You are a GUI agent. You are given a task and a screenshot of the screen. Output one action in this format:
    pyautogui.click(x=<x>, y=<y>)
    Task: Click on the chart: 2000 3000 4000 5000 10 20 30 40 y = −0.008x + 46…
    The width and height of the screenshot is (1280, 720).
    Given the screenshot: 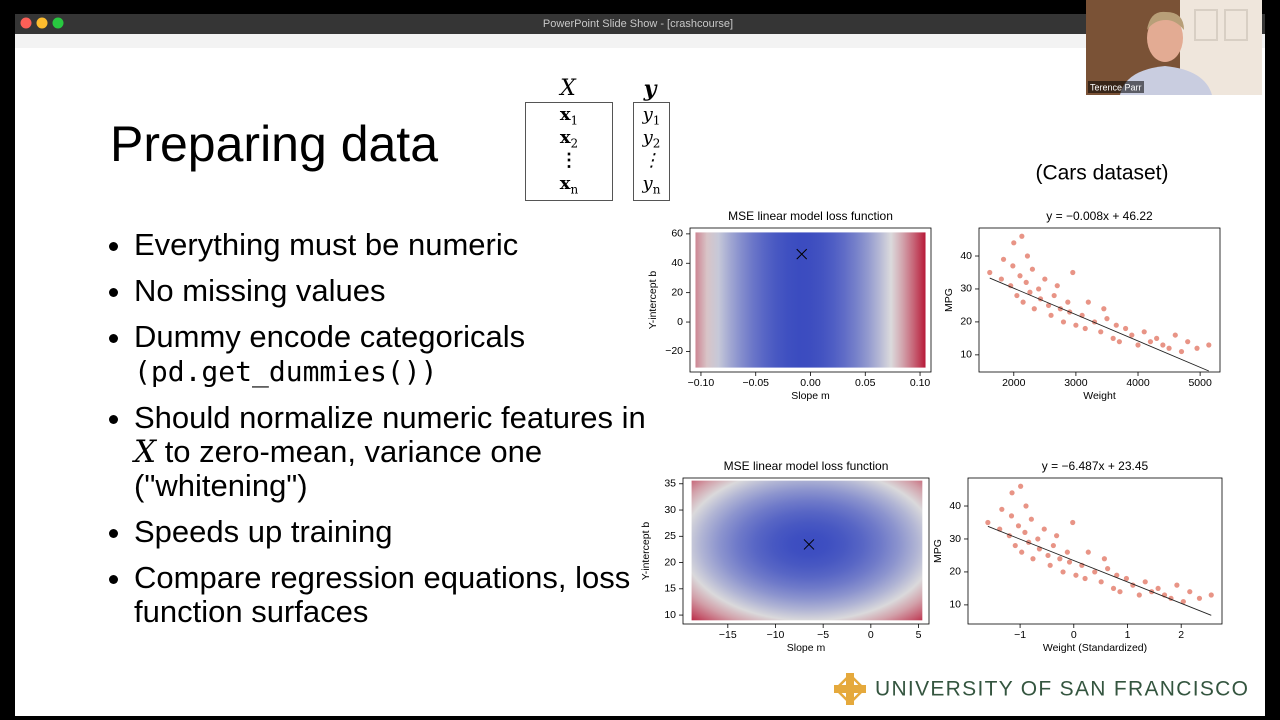 What is the action you would take?
    pyautogui.click(x=1082, y=305)
    